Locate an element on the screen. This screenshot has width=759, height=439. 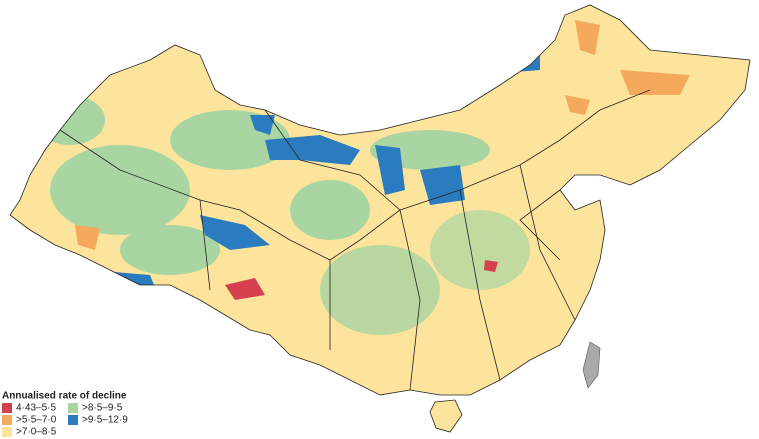
legend-label: >7·0–8·5 is located at coordinates (36, 432).